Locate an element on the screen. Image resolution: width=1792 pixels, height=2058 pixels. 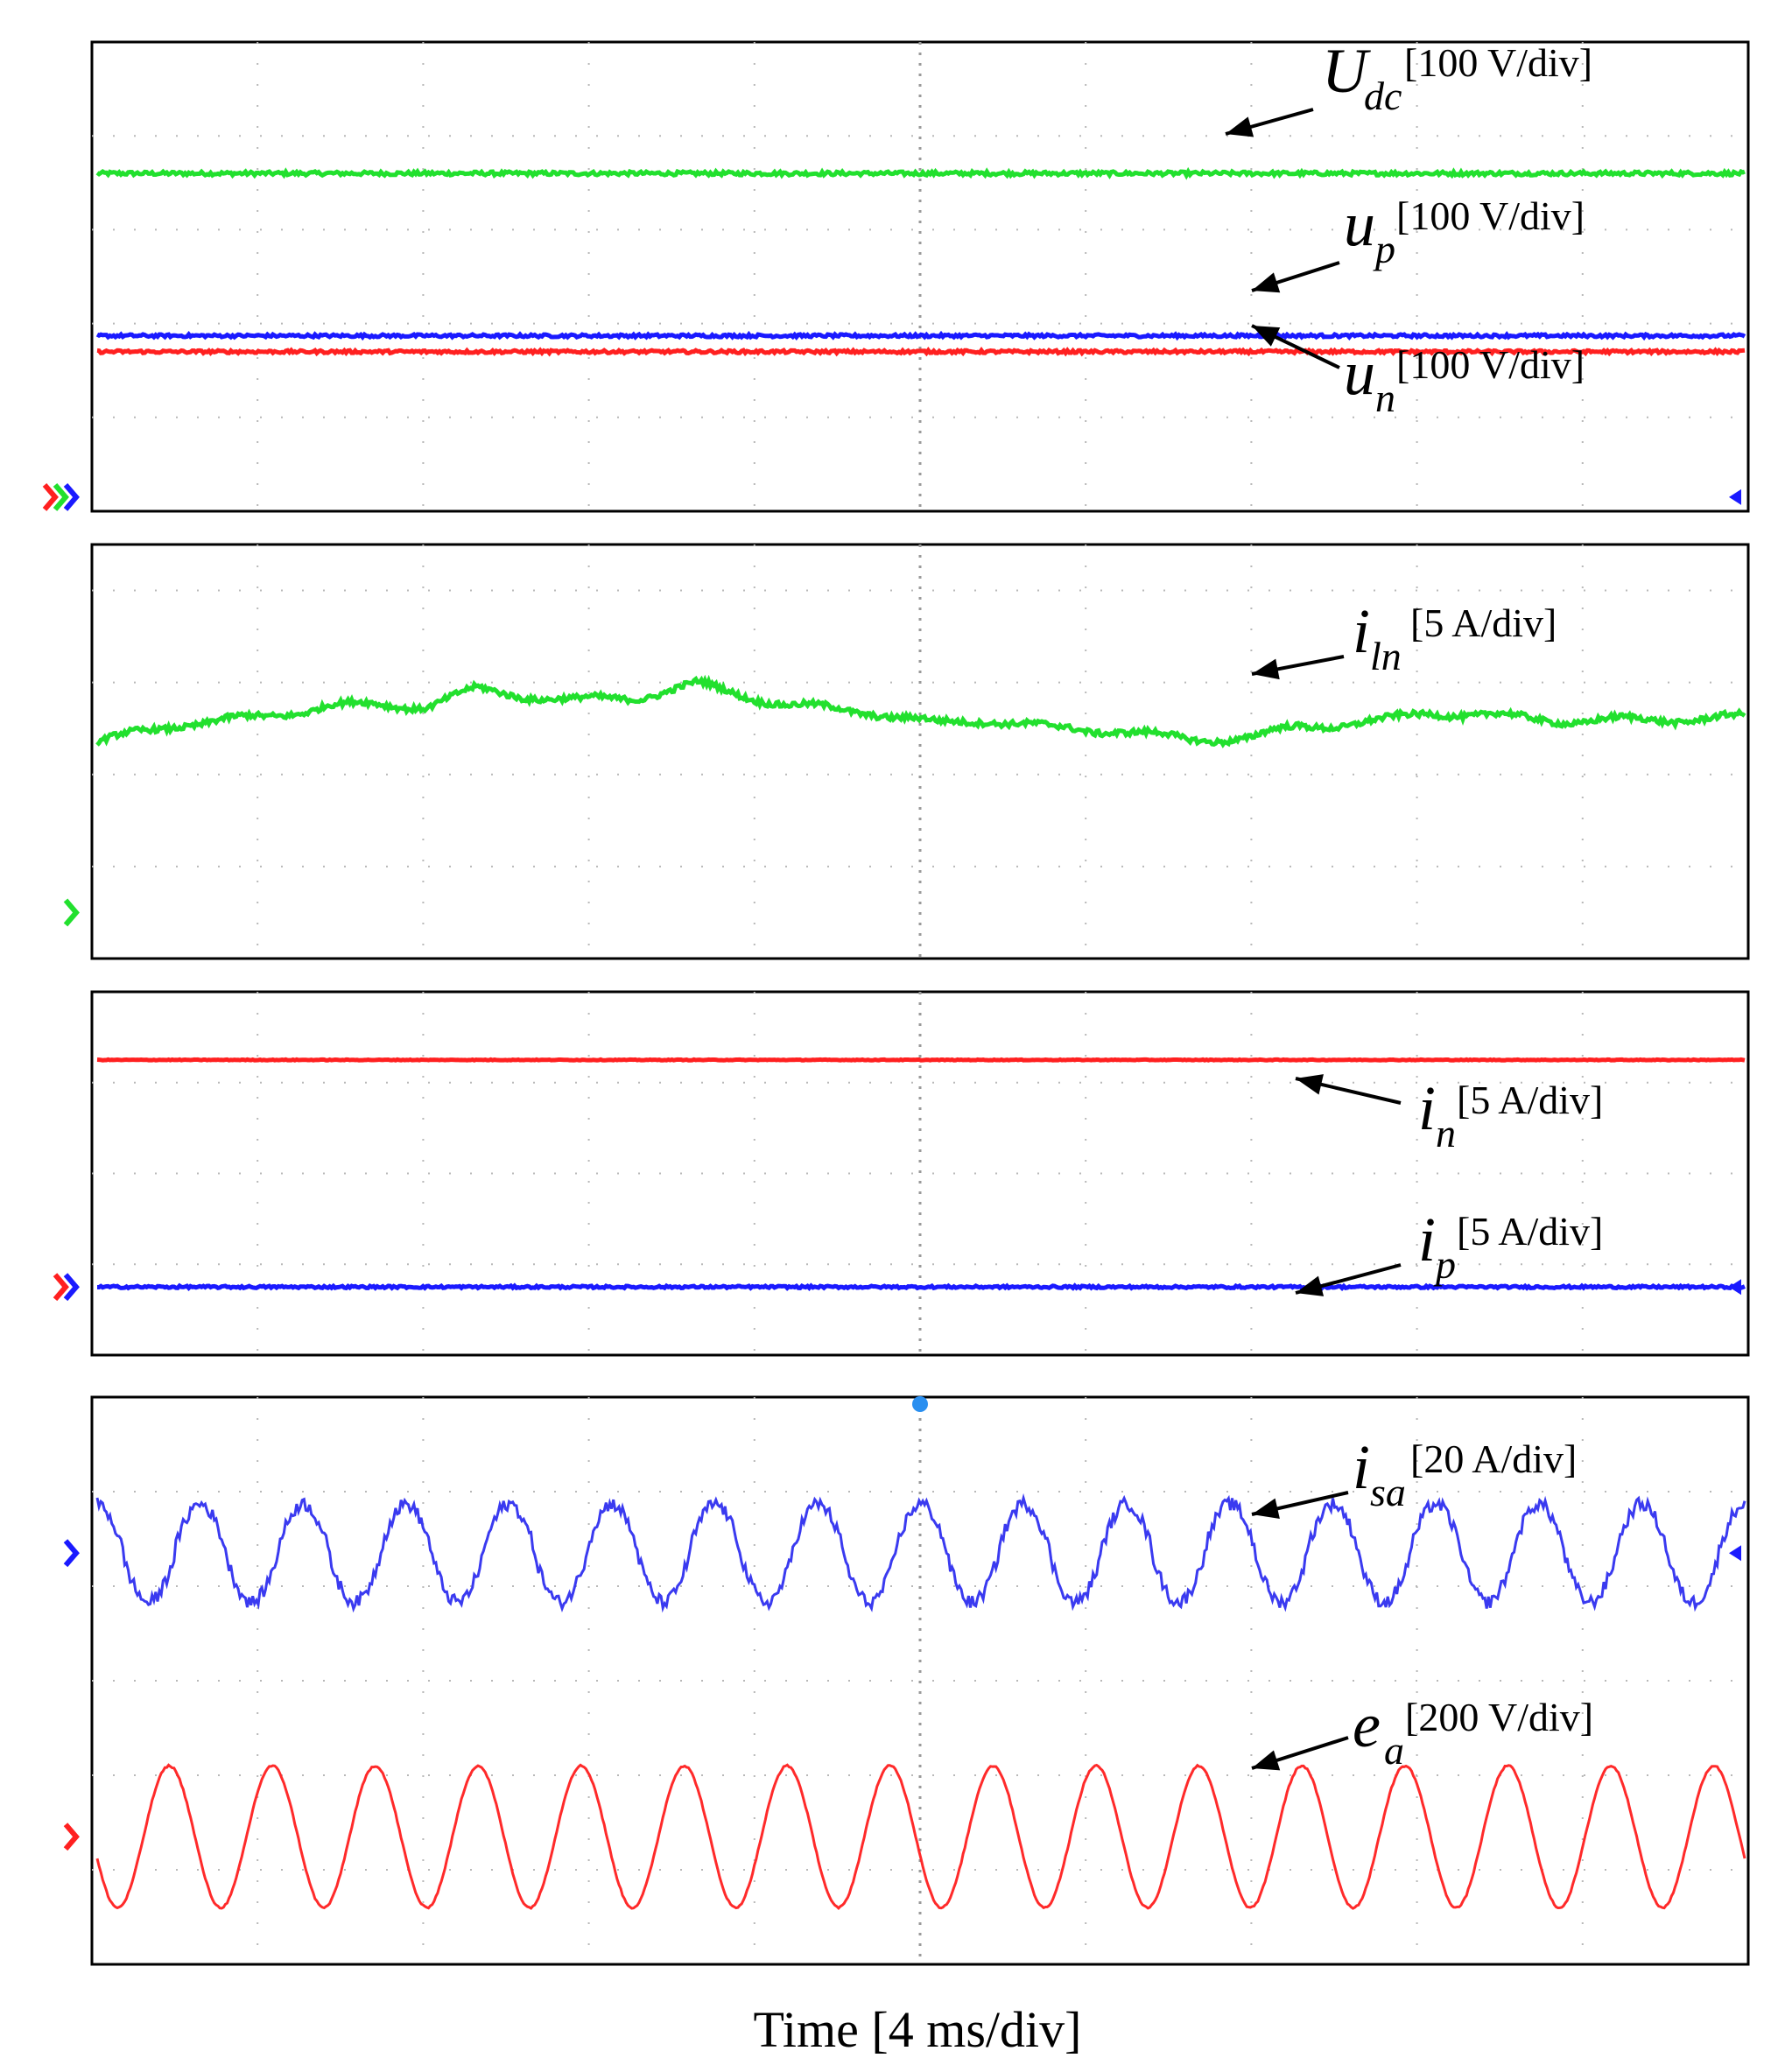
series-subscript: a is located at coordinates (1394, 1750).